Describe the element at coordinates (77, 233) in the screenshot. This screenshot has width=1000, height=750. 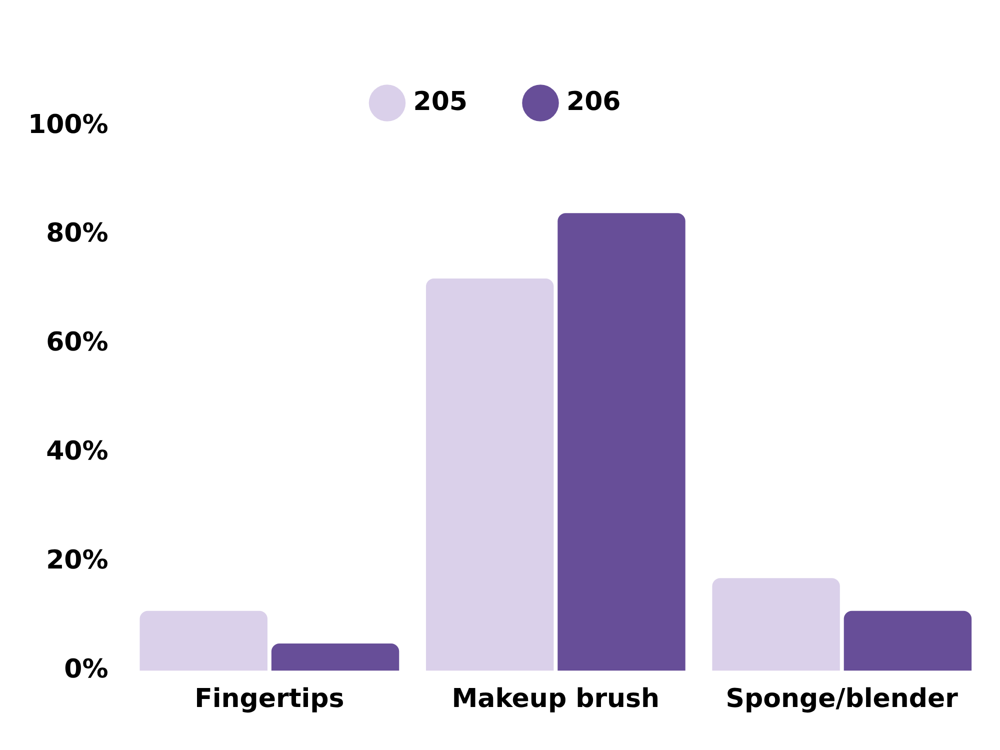
I see `y-tick-label: 80%` at that location.